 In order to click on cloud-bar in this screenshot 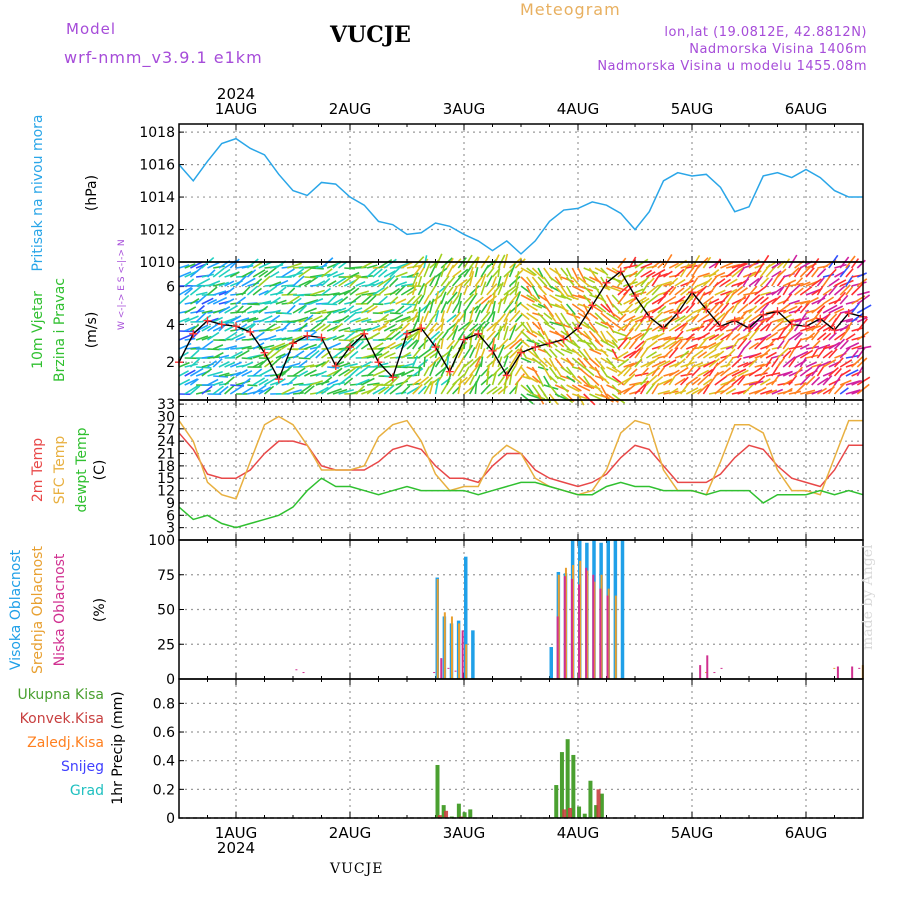, I will do `click(466, 661)`.